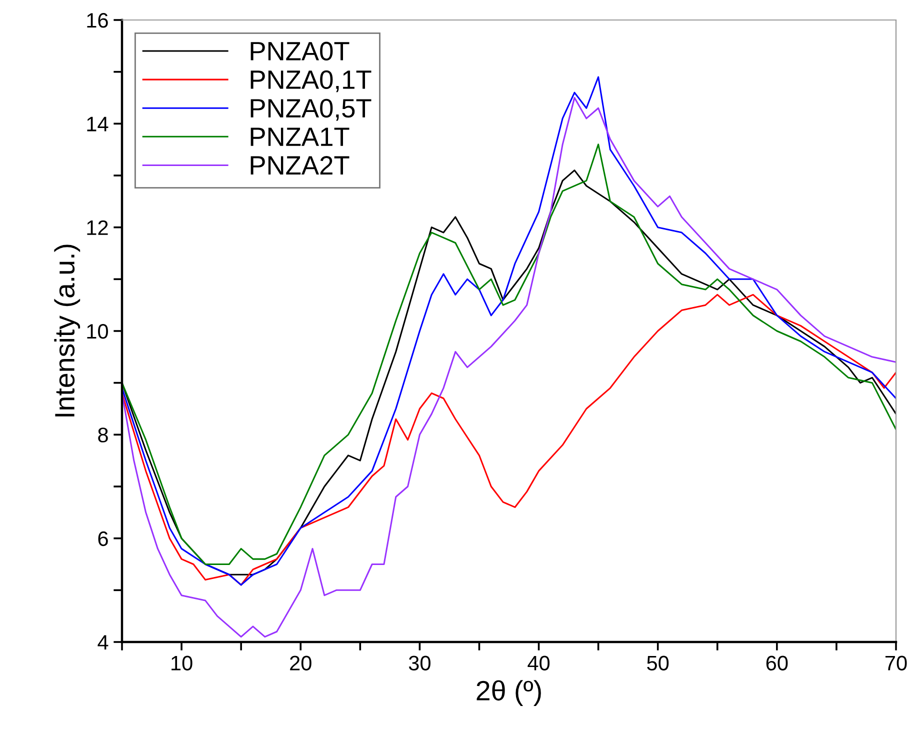  I want to click on x-tick-label: 50, so click(658, 663).